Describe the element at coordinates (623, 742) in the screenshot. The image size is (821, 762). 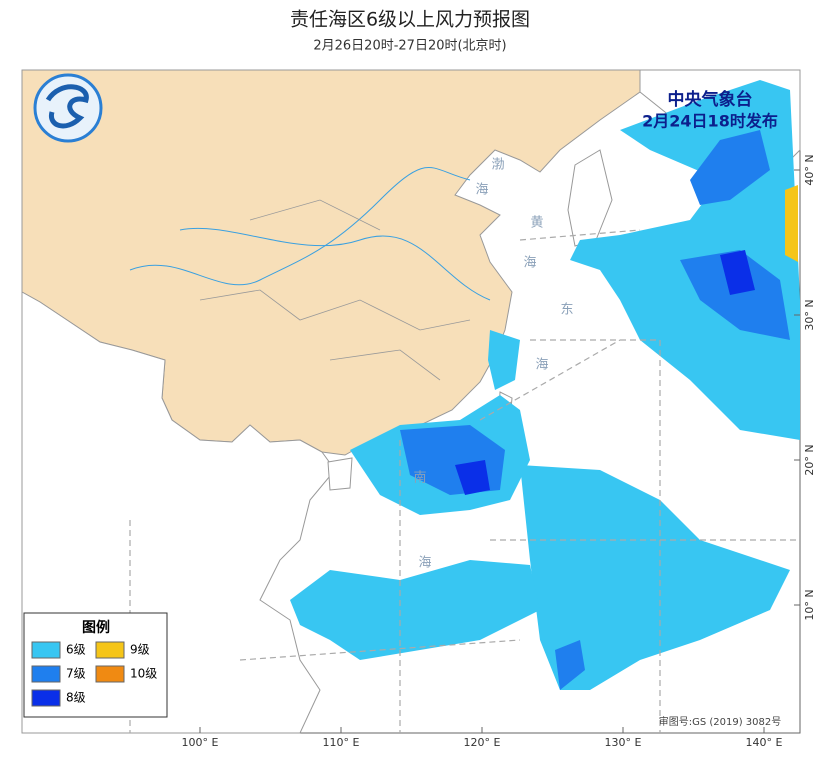
I see `lon-label: 130° E` at that location.